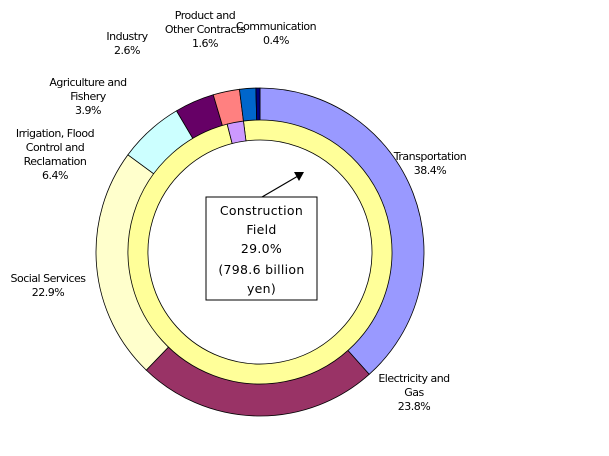 The width and height of the screenshot is (609, 456). What do you see at coordinates (261, 288) in the screenshot?
I see `callout-line-5: yen)` at bounding box center [261, 288].